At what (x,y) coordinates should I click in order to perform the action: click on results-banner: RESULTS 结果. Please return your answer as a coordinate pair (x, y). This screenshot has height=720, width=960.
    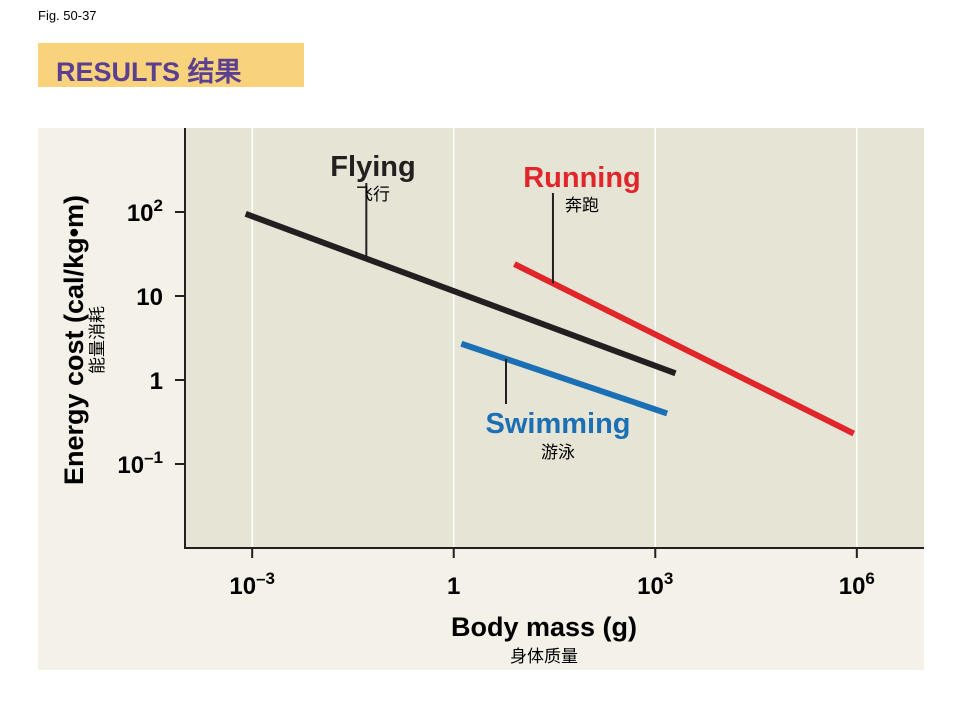
    Looking at the image, I should click on (171, 65).